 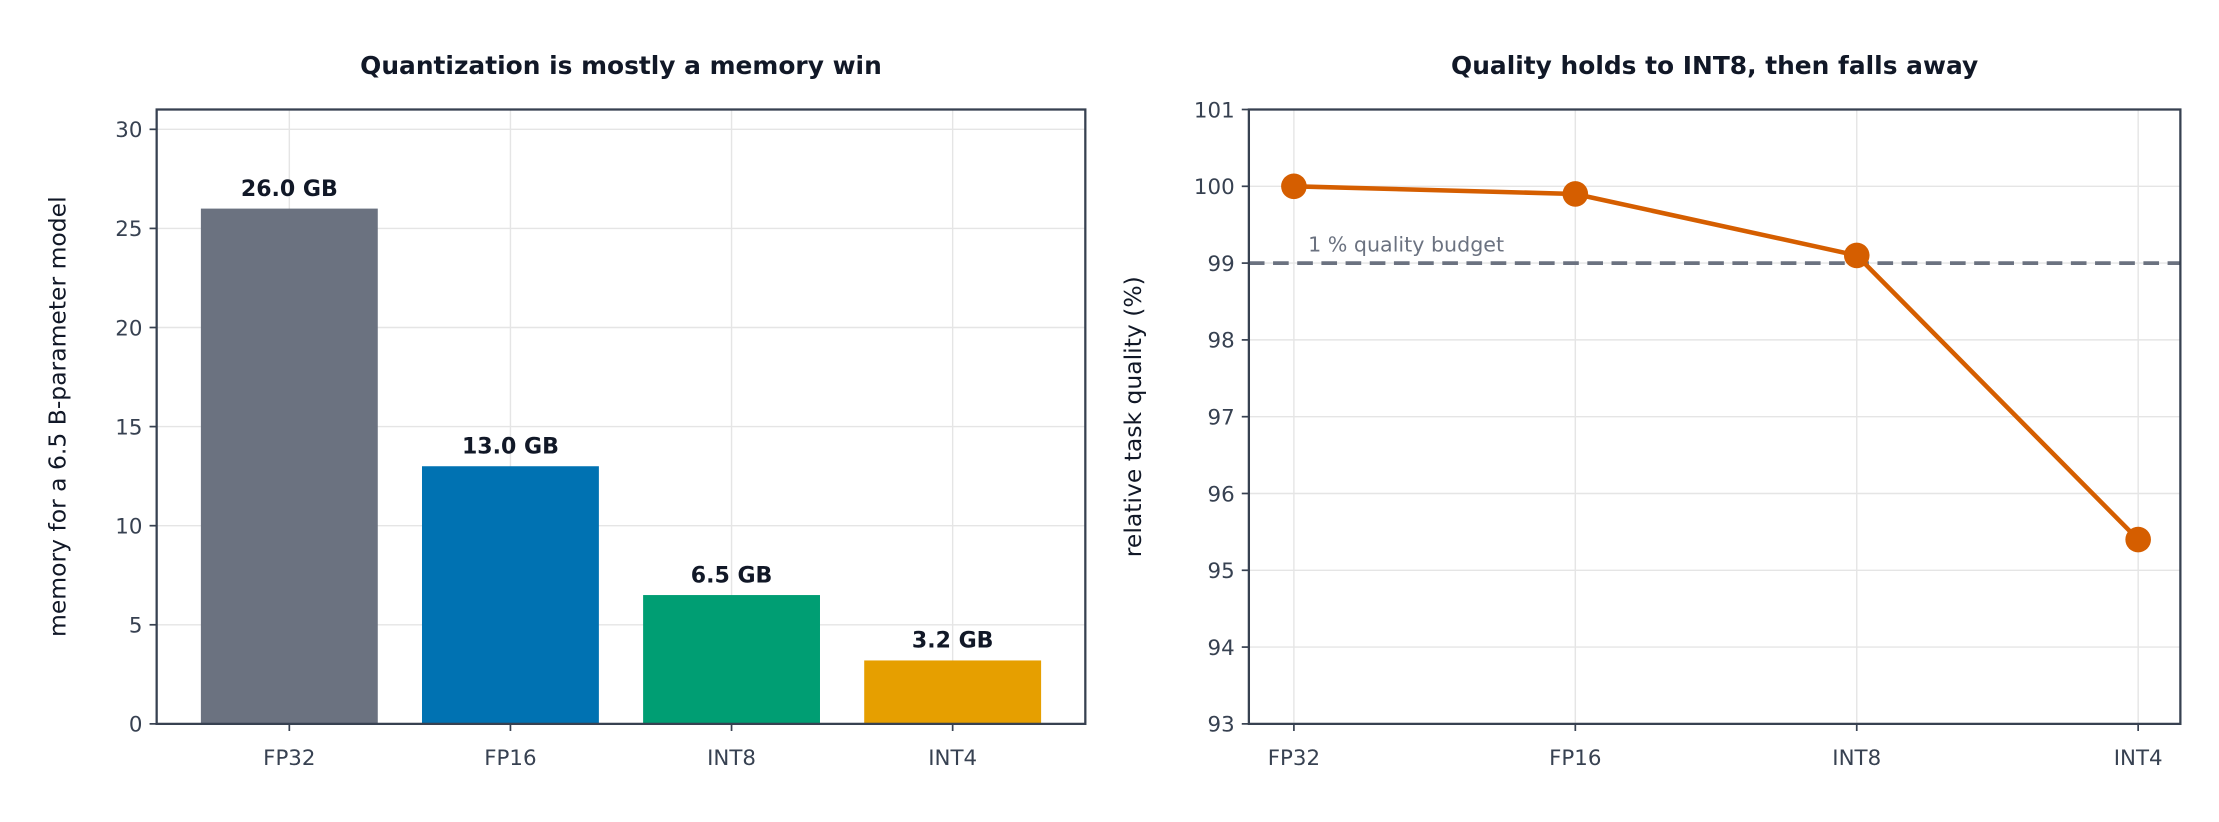 I want to click on y-tick-label: 100, so click(x=1214, y=187).